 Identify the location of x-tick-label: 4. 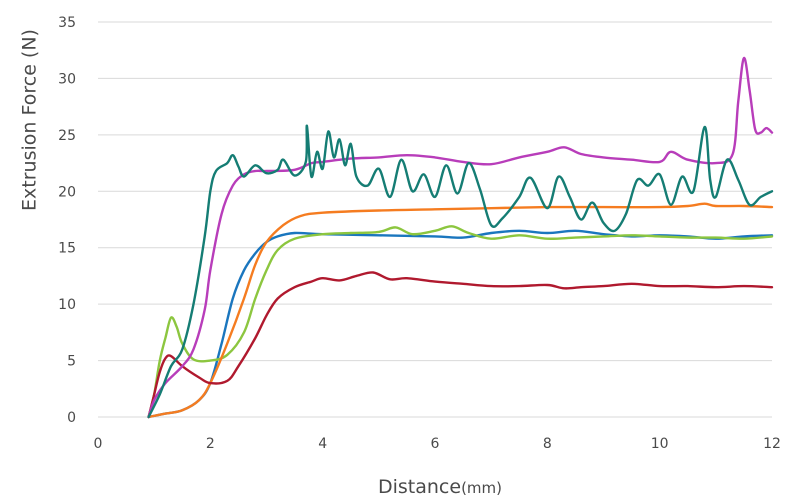
(322, 444).